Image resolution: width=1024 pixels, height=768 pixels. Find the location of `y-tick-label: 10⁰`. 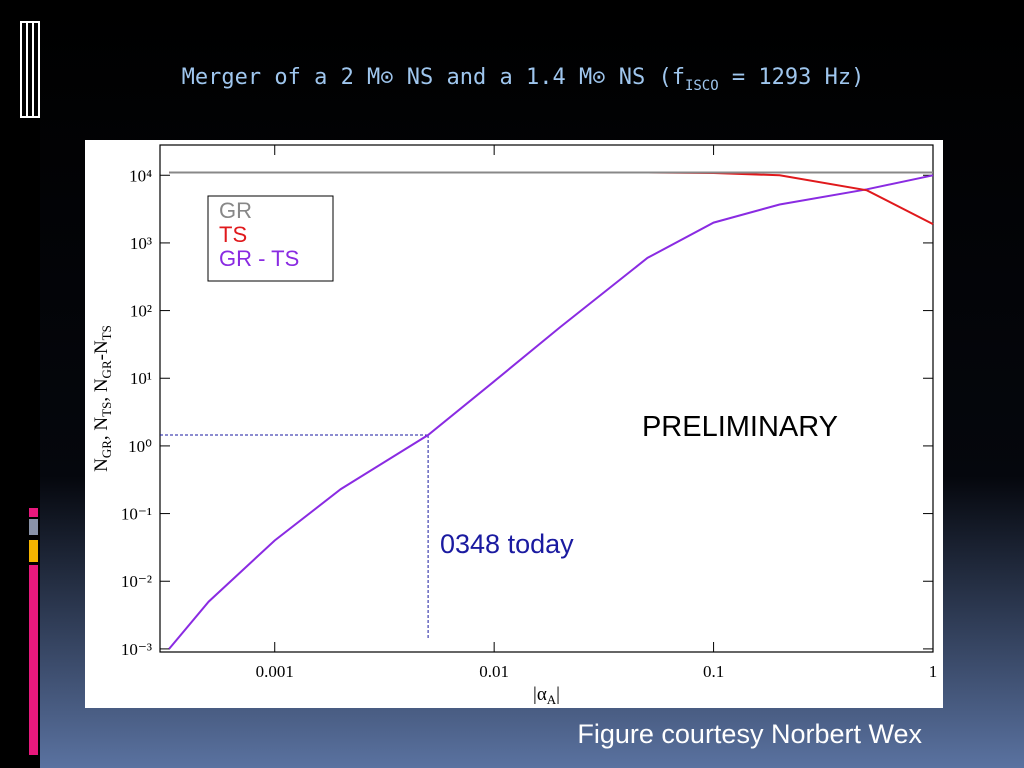

y-tick-label: 10⁰ is located at coordinates (140, 446).